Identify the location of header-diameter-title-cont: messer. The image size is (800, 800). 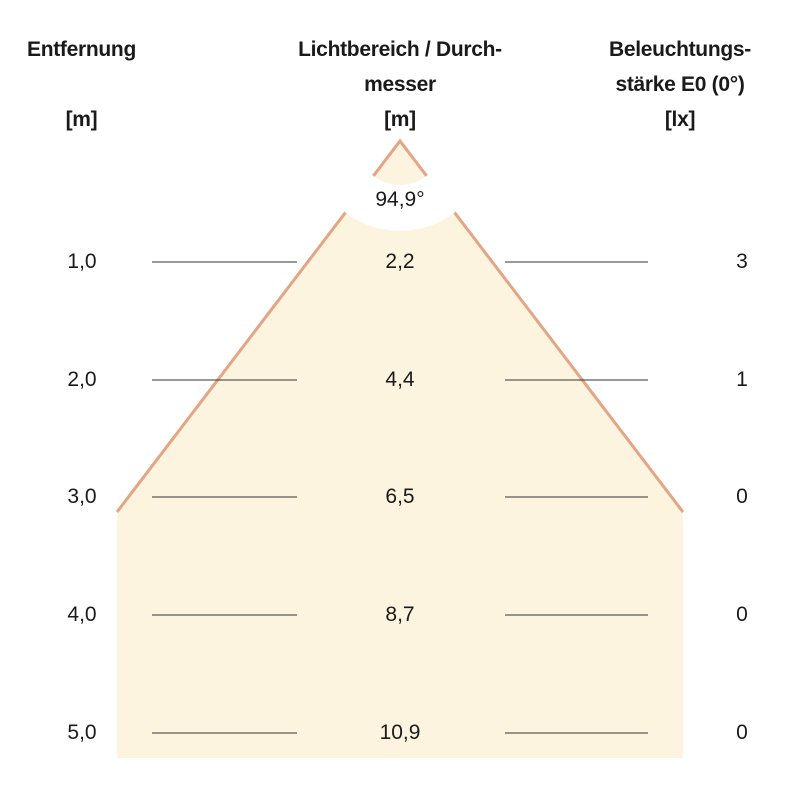
(400, 84).